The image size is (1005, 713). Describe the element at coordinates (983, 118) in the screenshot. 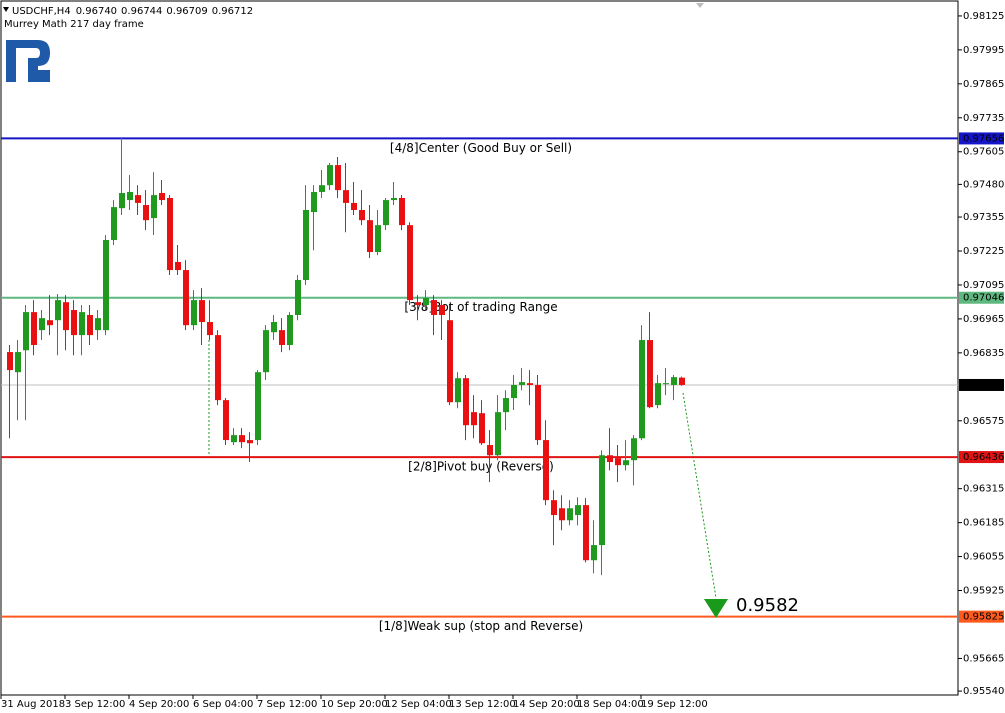

I see `y-tick-label: 0.97735` at that location.